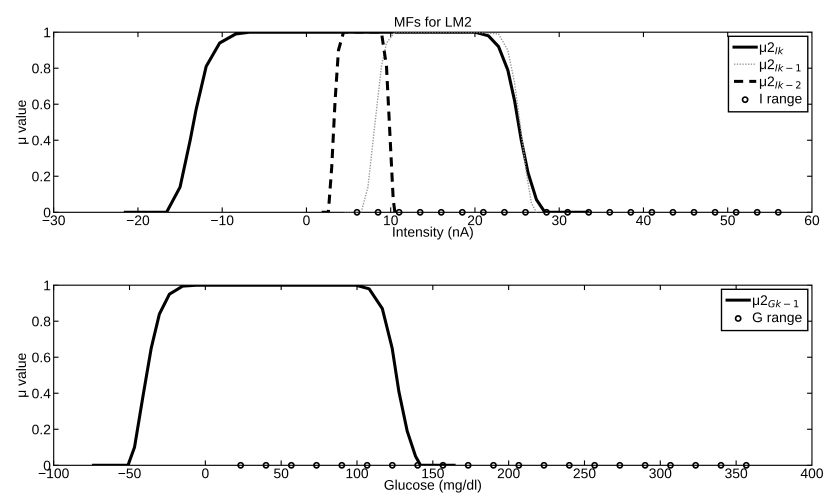 This screenshot has height=503, width=826. Describe the element at coordinates (780, 82) in the screenshot. I see `legend-label: μ2$_{Ik−2}$` at that location.